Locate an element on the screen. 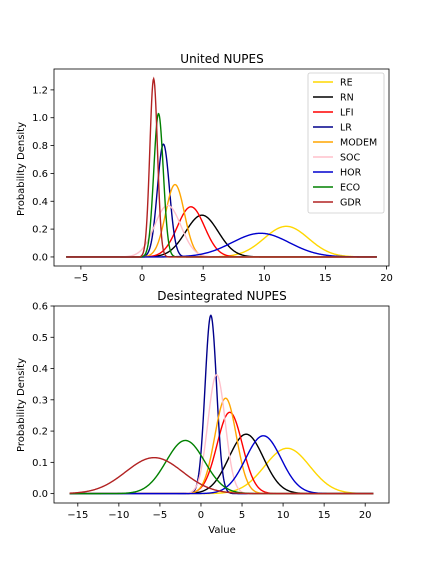 Image resolution: width=432 pixels, height=576 pixels. legend-label-soc: SOC is located at coordinates (350, 158).